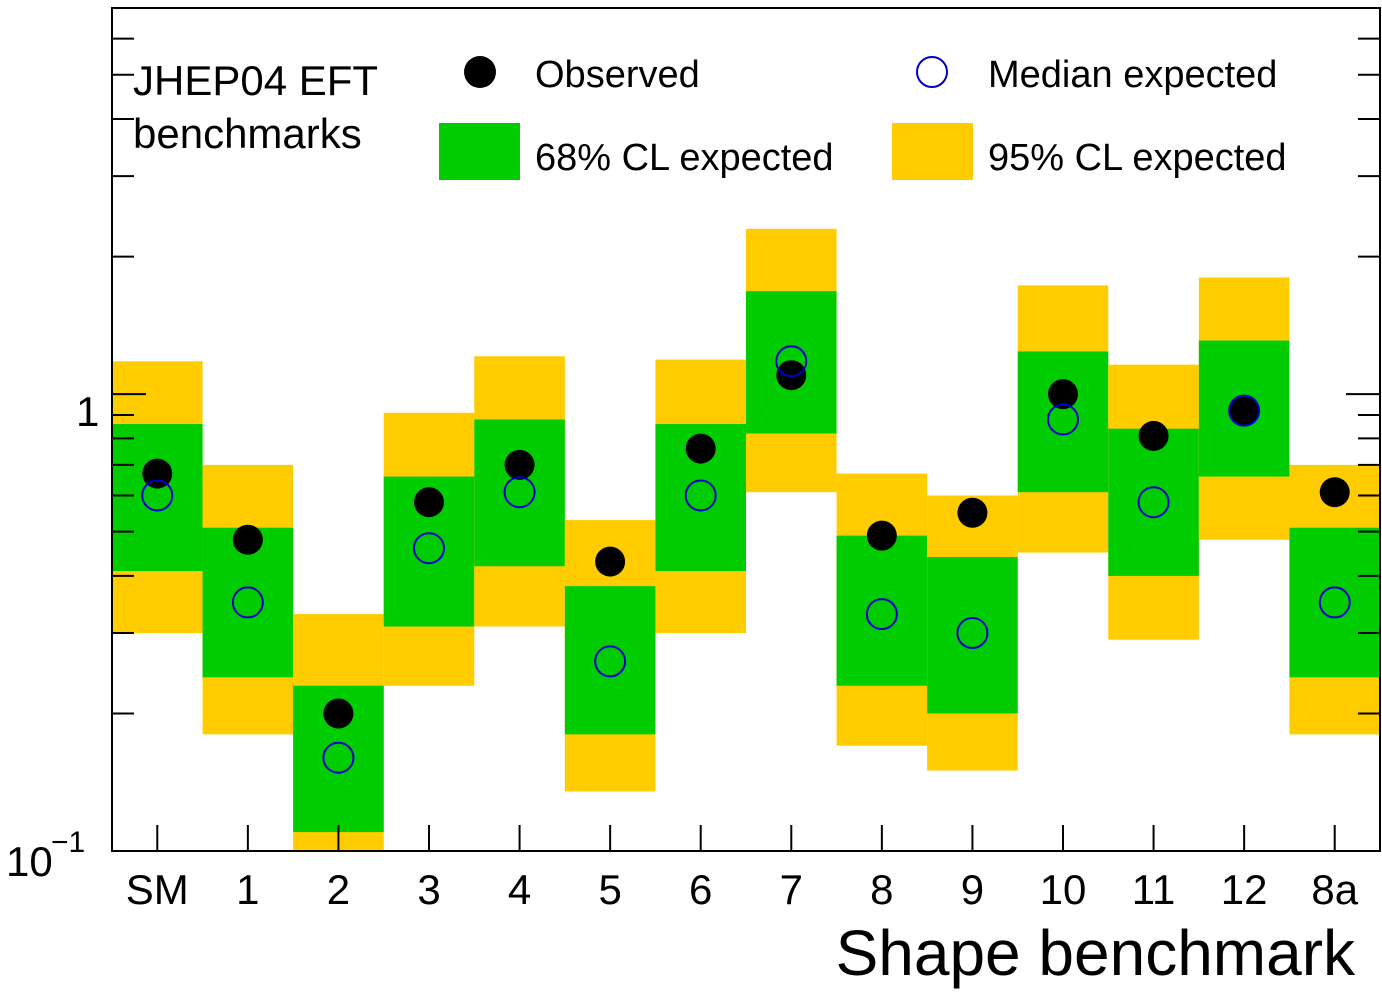  Describe the element at coordinates (972, 889) in the screenshot. I see `x-tick-label-9: 9` at that location.